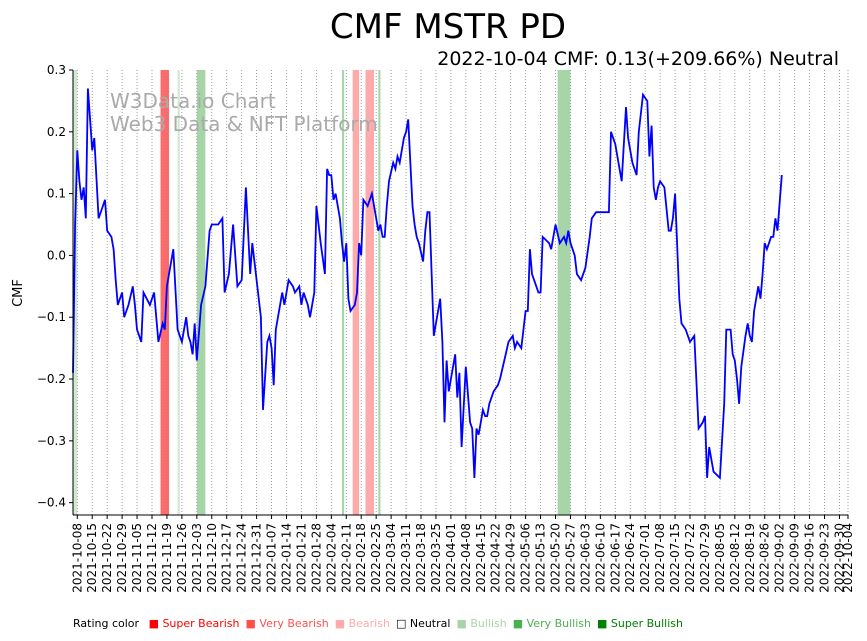 The image size is (867, 641). I want to click on legend-label: Super Bearish, so click(201, 623).